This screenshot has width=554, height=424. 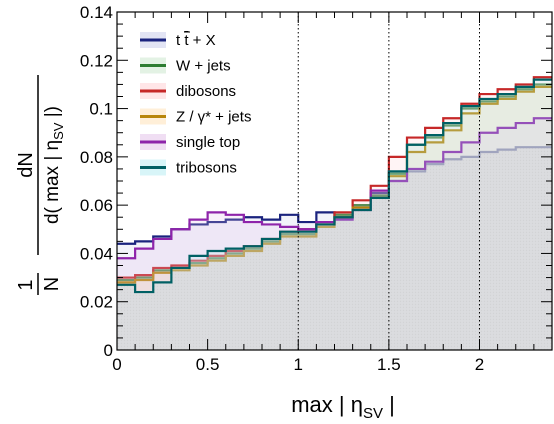 I want to click on x-tick-label: 1.5, so click(x=389, y=364).